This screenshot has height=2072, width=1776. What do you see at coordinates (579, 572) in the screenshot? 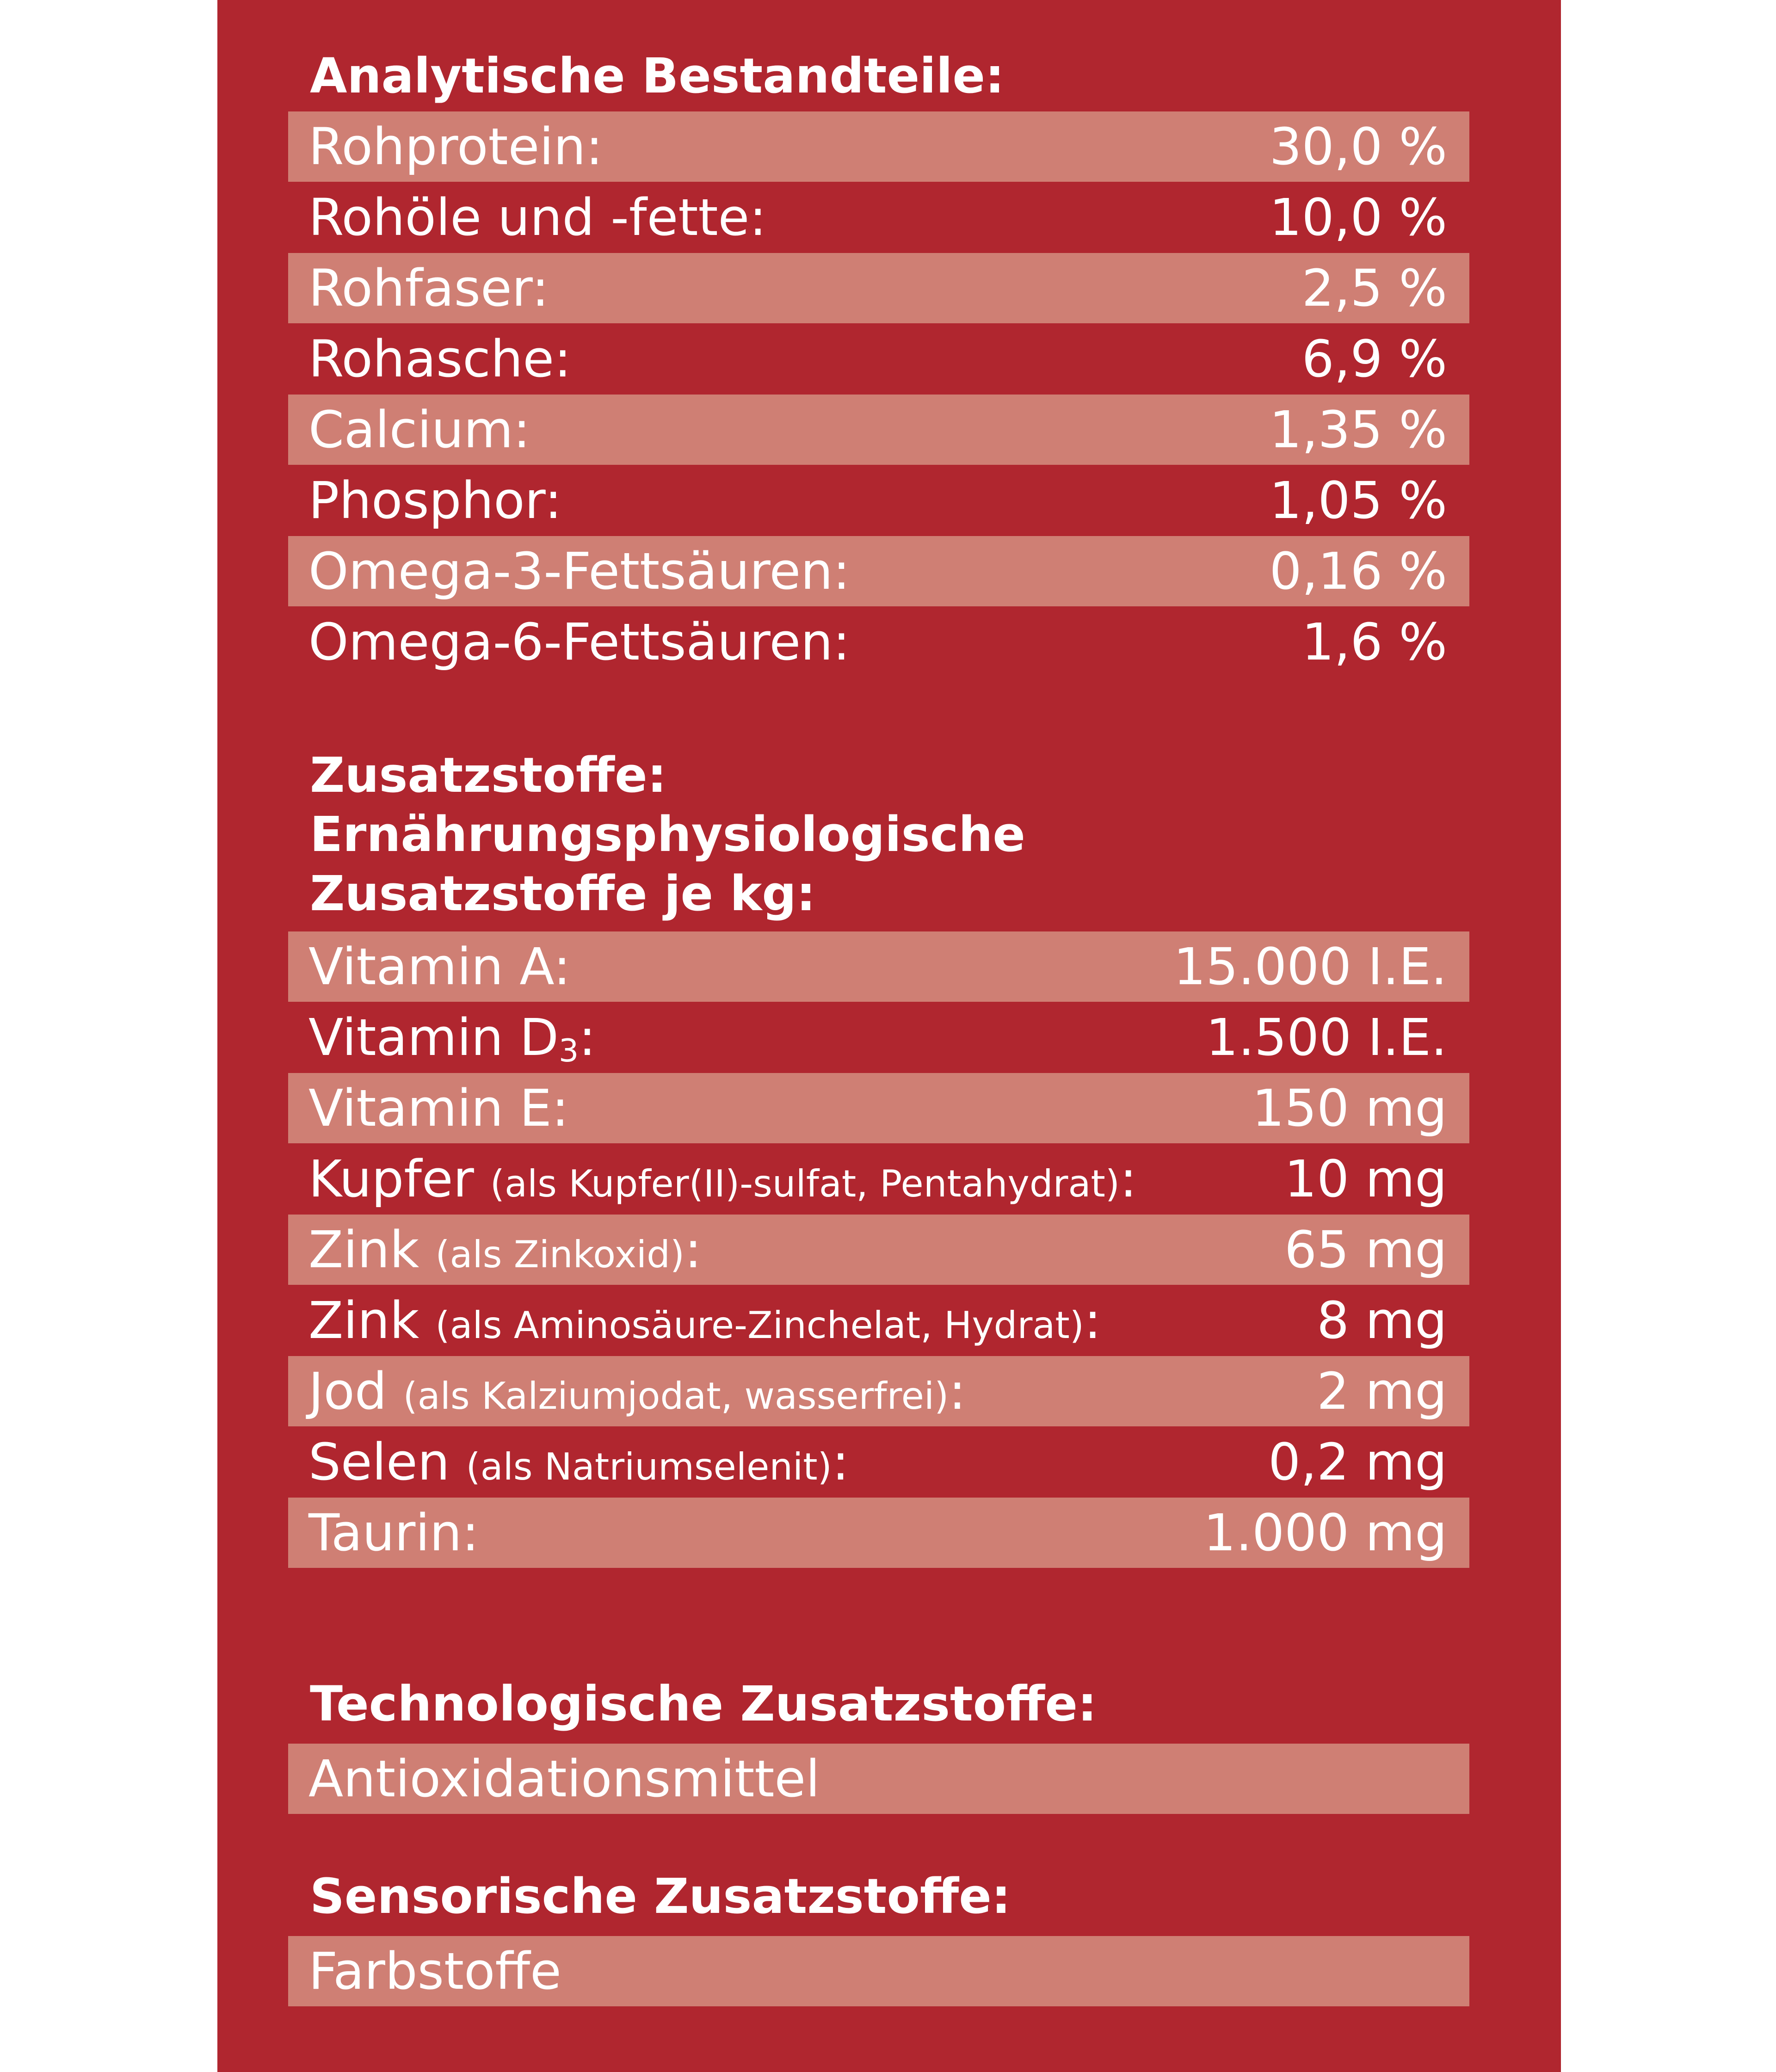
I see `row-label: Omega-3-Fettsäuren:` at bounding box center [579, 572].